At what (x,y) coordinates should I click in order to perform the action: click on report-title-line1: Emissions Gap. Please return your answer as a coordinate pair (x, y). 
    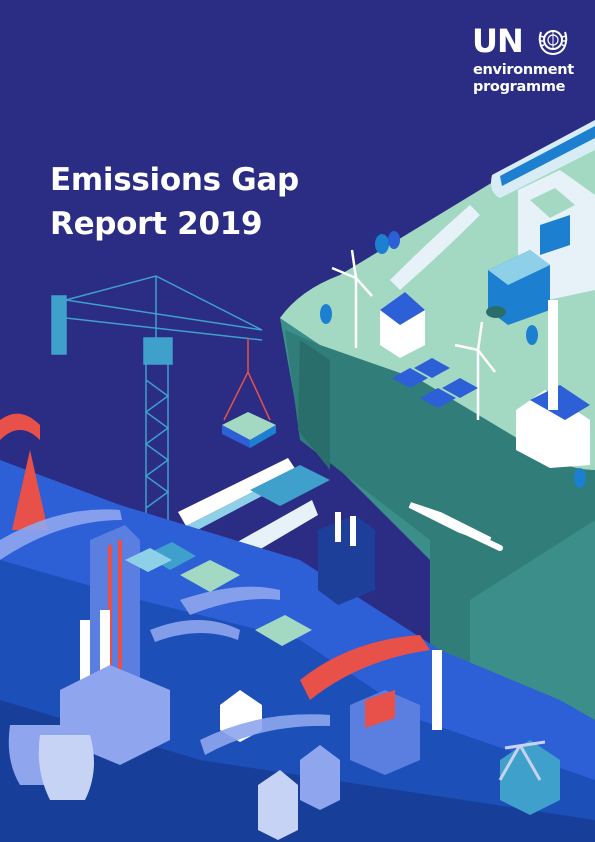
    Looking at the image, I should click on (174, 180).